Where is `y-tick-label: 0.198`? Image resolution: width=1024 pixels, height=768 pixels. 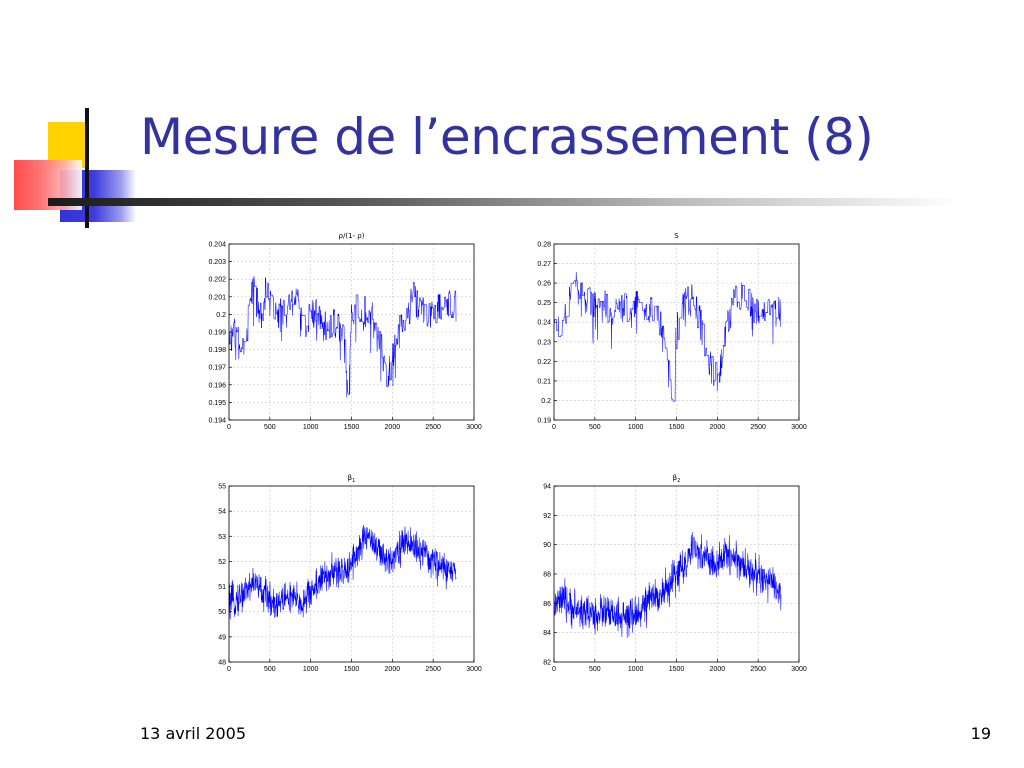
y-tick-label: 0.198 is located at coordinates (217, 350).